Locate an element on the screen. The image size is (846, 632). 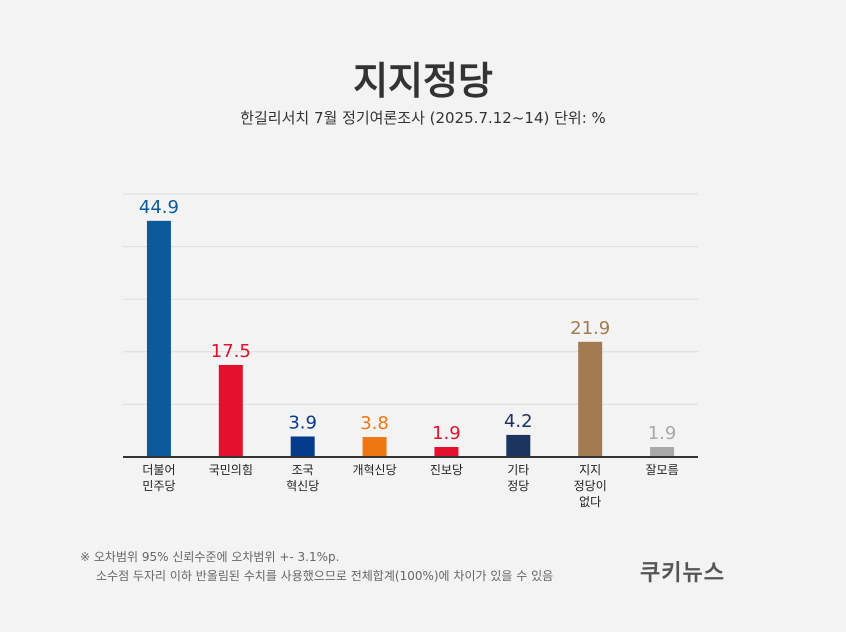
category-label: 지지 is located at coordinates (590, 470).